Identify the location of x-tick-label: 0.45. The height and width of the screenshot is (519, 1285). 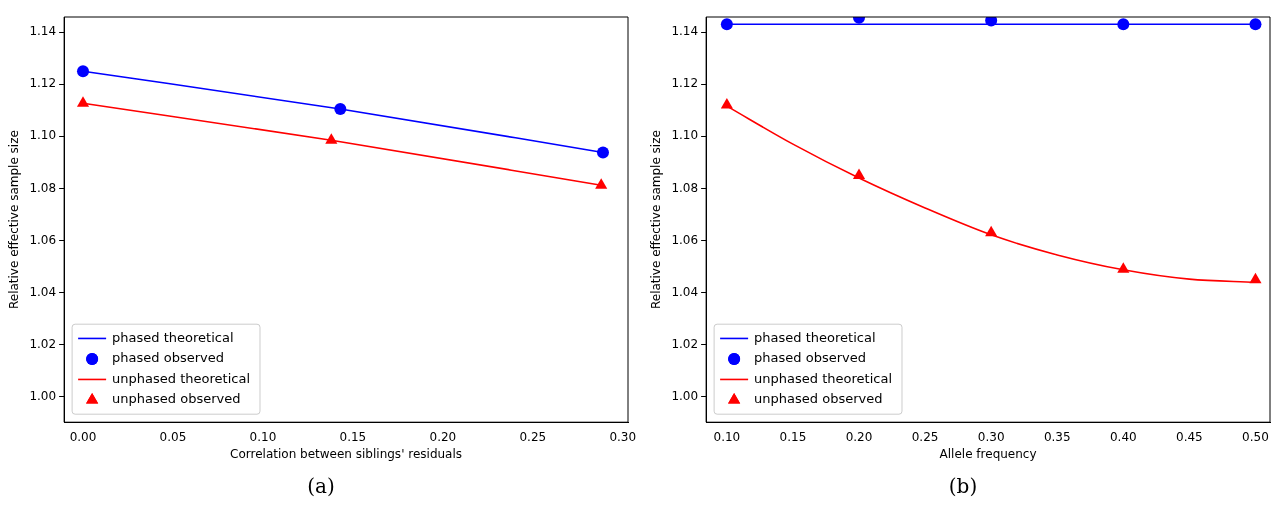
(1189, 436).